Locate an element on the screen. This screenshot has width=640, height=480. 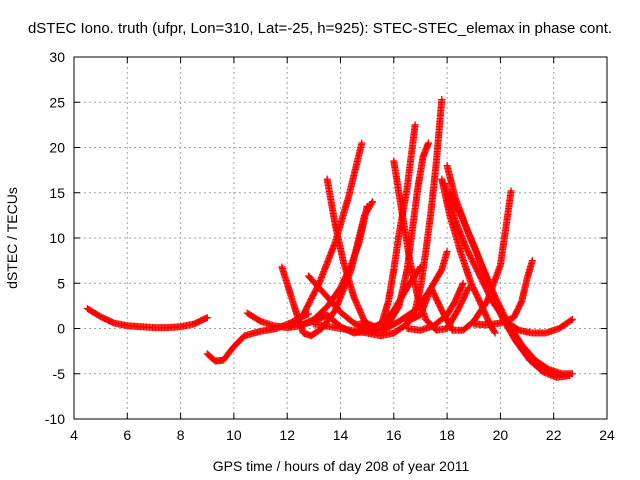
y-tick-label: 0 is located at coordinates (61, 329).